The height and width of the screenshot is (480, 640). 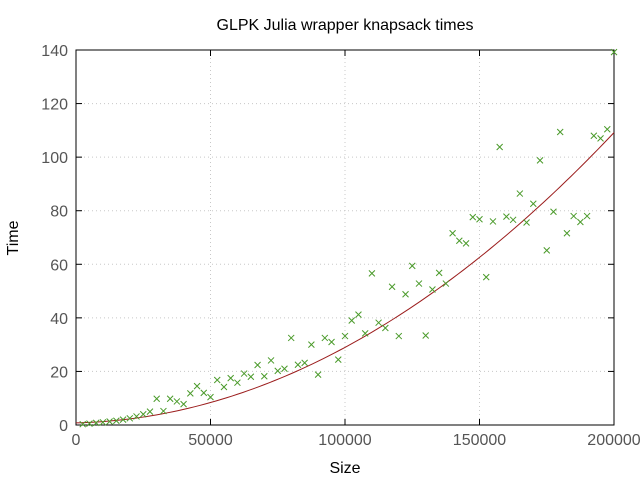 What do you see at coordinates (344, 440) in the screenshot?
I see `x-tick-label: 100000` at bounding box center [344, 440].